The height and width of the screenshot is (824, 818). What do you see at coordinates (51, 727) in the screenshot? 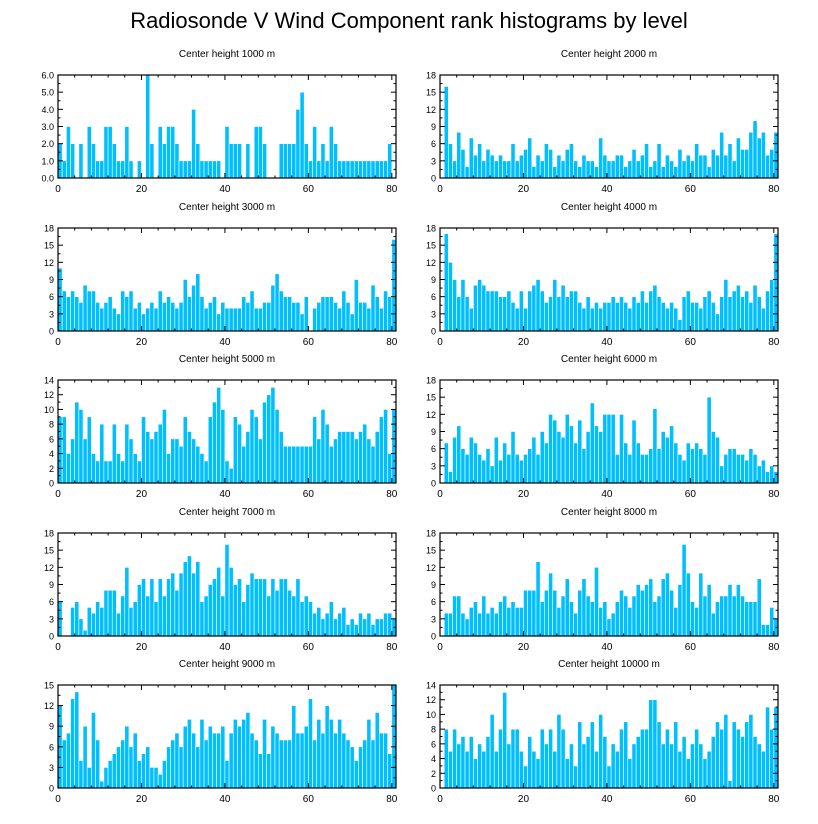
I see `y-tick-label: 9` at bounding box center [51, 727].